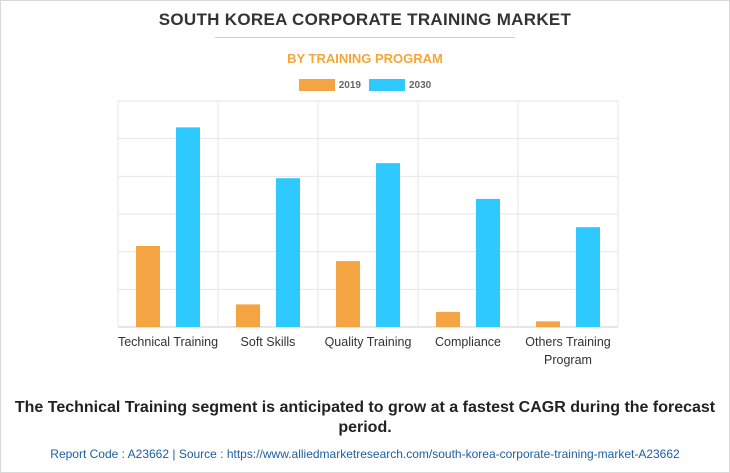 The width and height of the screenshot is (730, 473). What do you see at coordinates (468, 342) in the screenshot?
I see `x-tick-label: Compliance` at bounding box center [468, 342].